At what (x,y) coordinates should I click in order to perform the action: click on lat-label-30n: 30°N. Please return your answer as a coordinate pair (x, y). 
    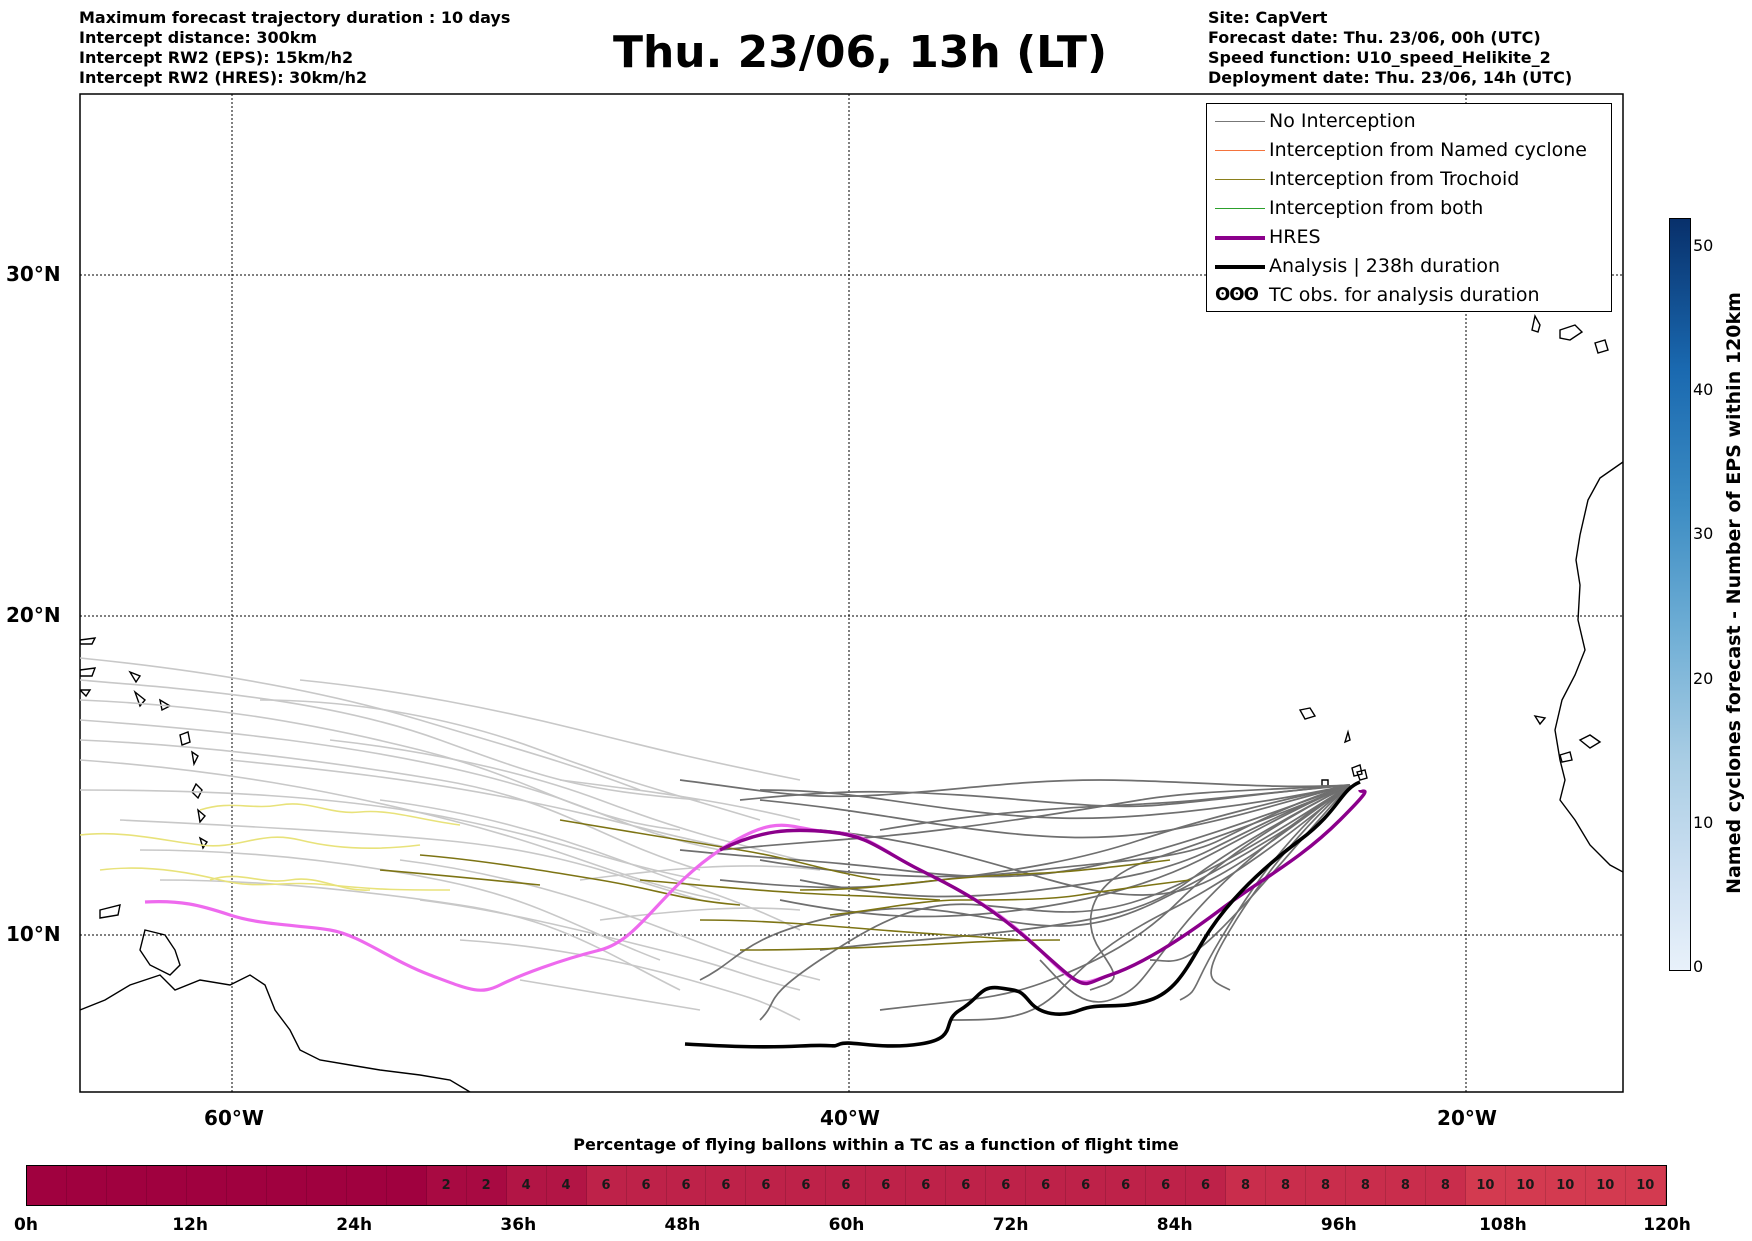
    Looking at the image, I should click on (33, 274).